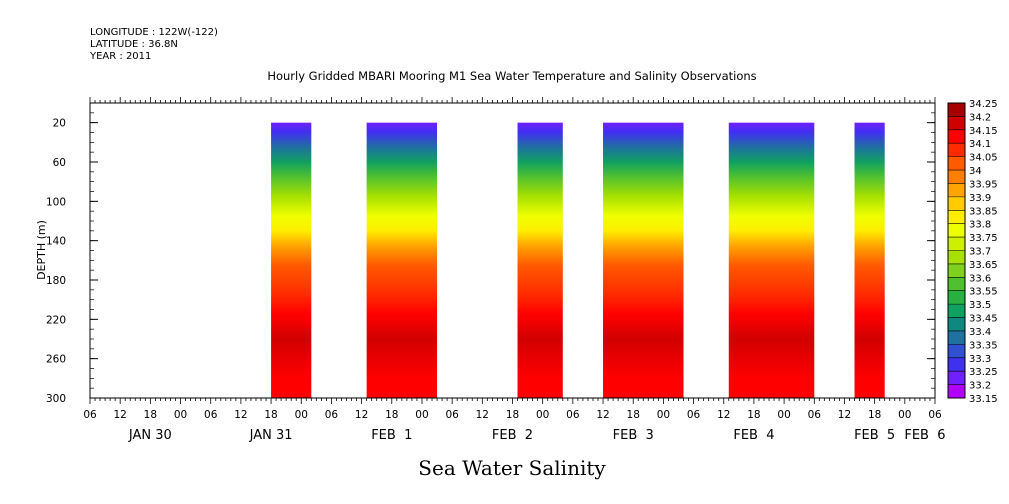  I want to click on header-longitude: LONGITUDE : 122W(-122), so click(154, 32).